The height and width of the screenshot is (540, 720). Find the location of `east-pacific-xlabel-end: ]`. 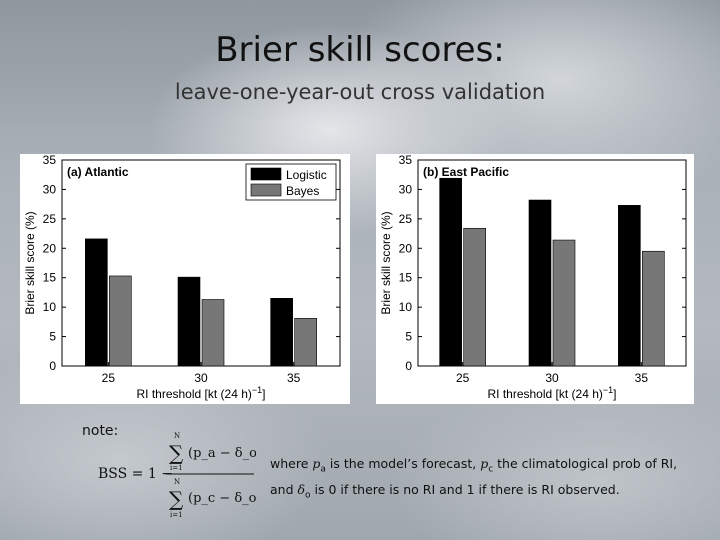

east-pacific-xlabel-end: ] is located at coordinates (614, 394).